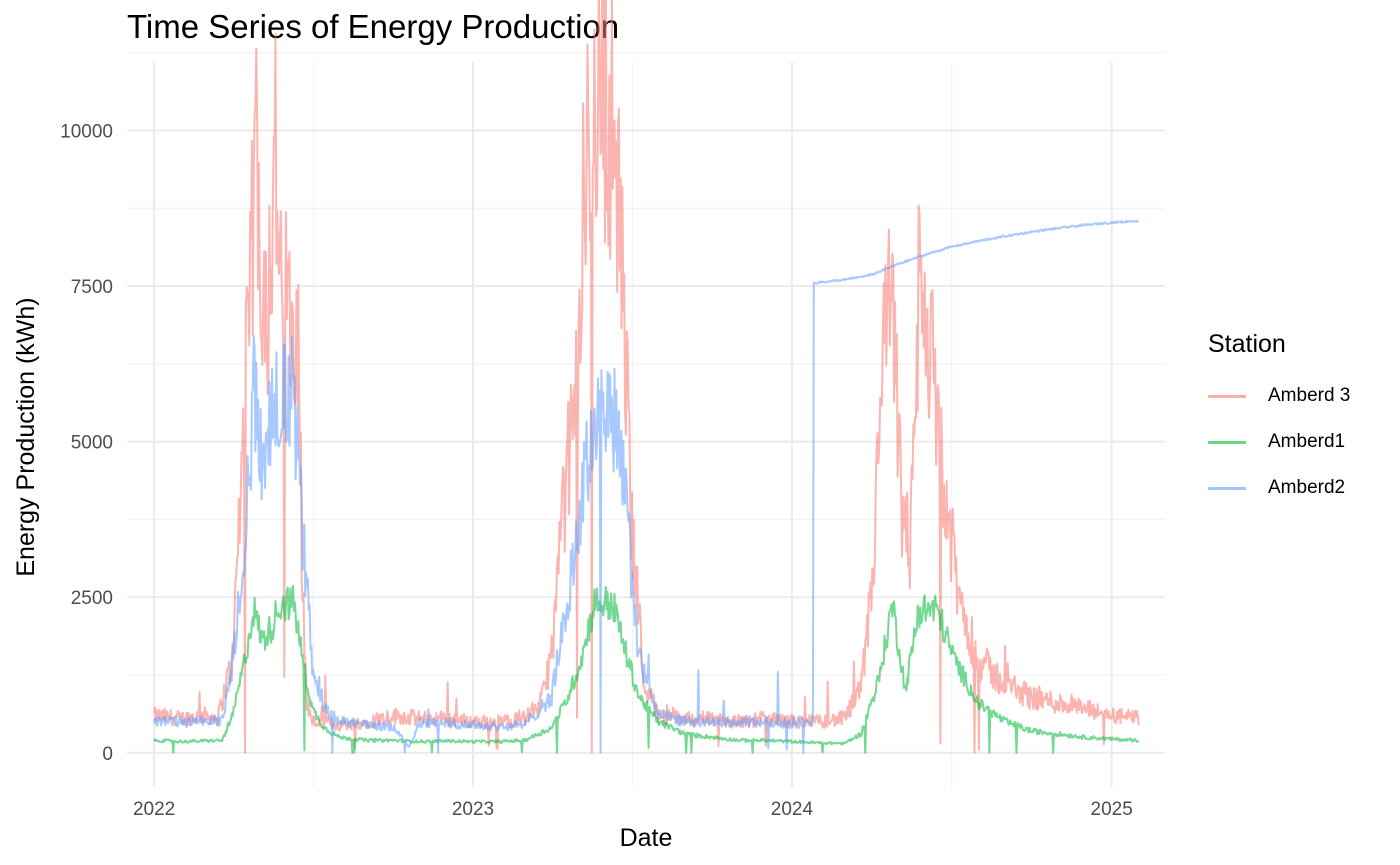 The width and height of the screenshot is (1400, 865). Describe the element at coordinates (92, 443) in the screenshot. I see `y-tick-label: 5000` at that location.